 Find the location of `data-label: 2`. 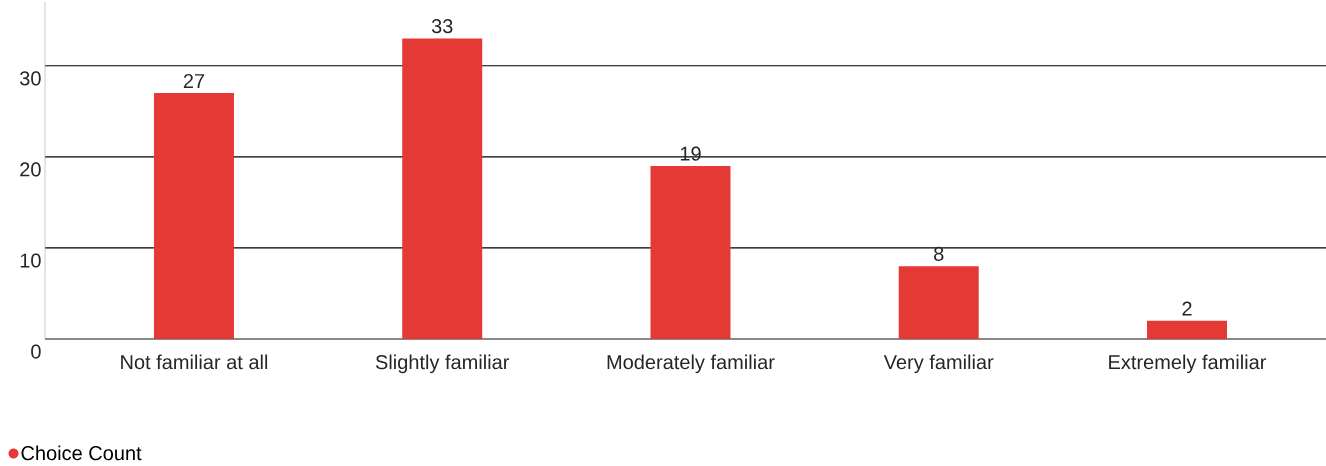

data-label: 2 is located at coordinates (1187, 308).